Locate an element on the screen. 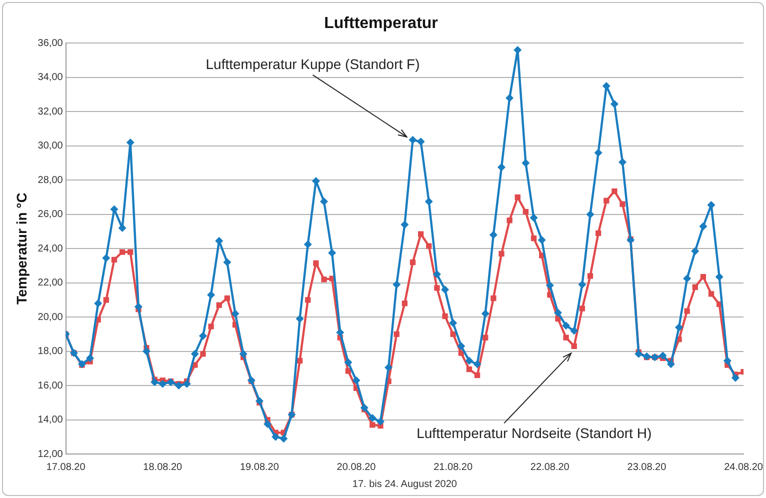 Image resolution: width=766 pixels, height=498 pixels. y-tick-label: 14,00 is located at coordinates (51, 420).